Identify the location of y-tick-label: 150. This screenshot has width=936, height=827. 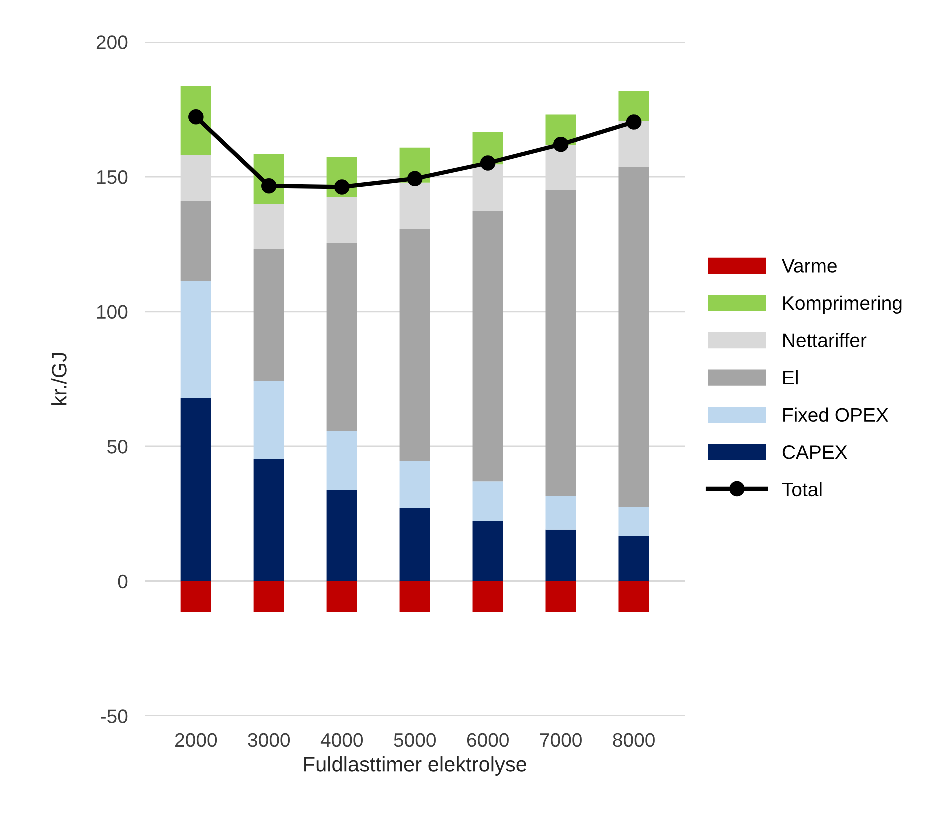
(112, 177).